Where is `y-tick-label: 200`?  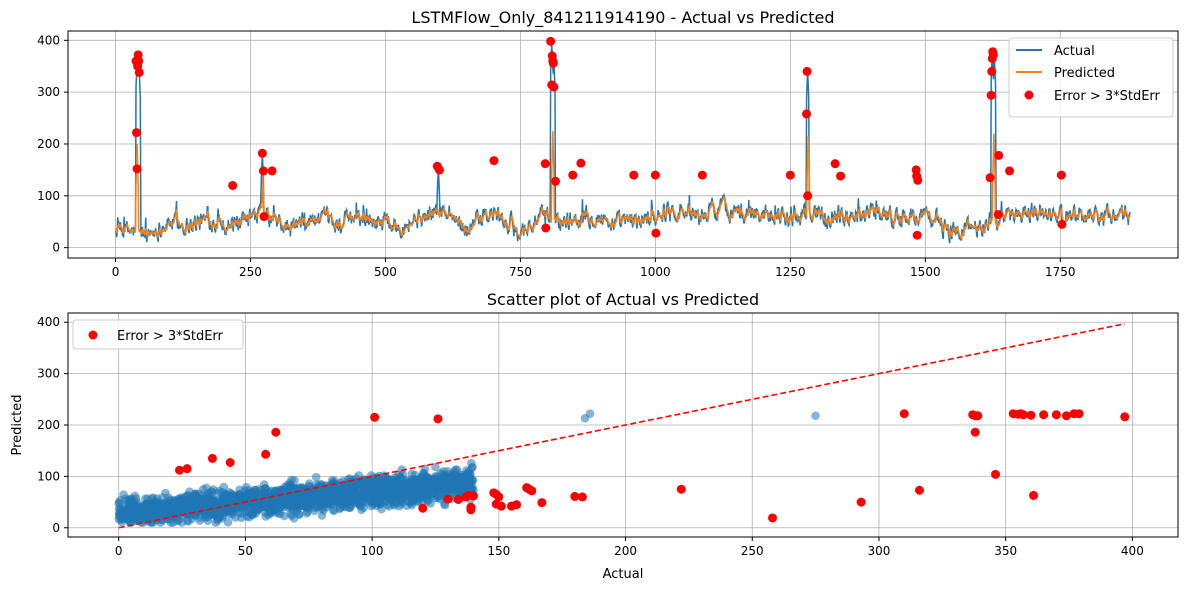 y-tick-label: 200 is located at coordinates (48, 144).